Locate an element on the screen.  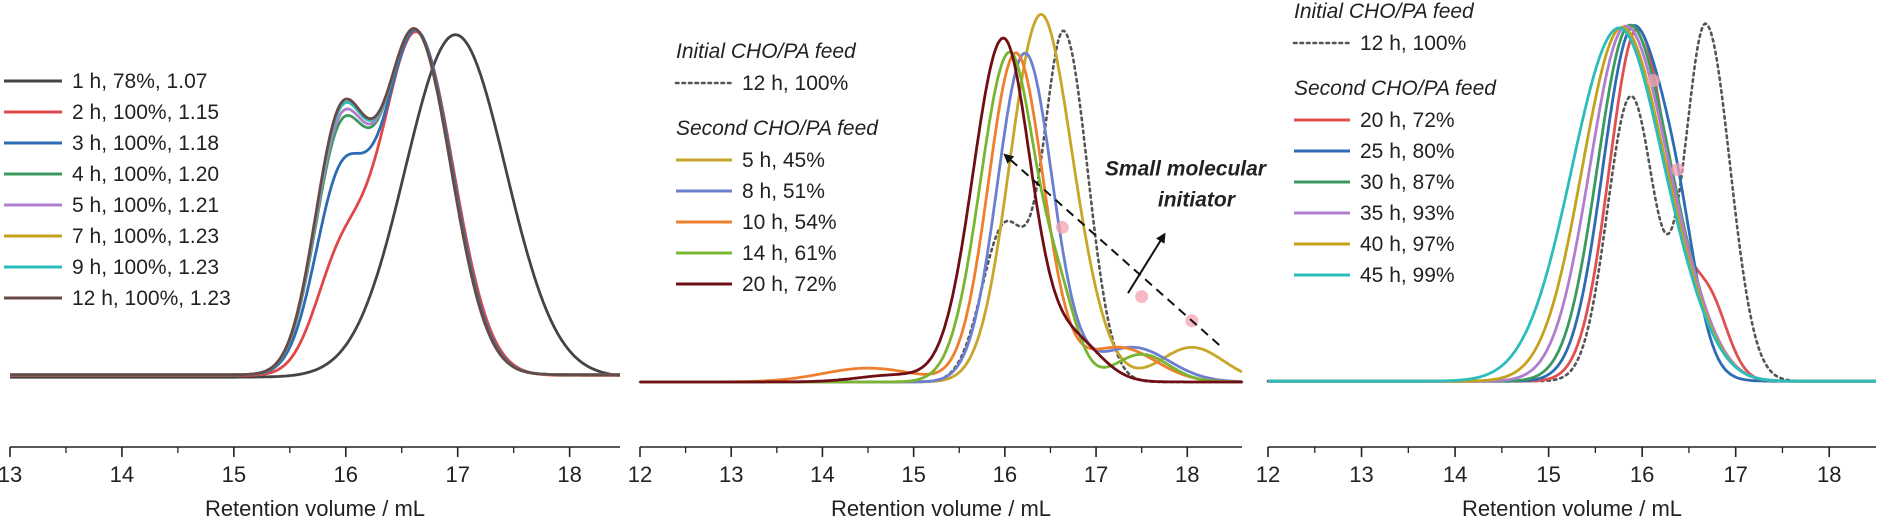
annotation-text: Small molecular is located at coordinates (1186, 169).